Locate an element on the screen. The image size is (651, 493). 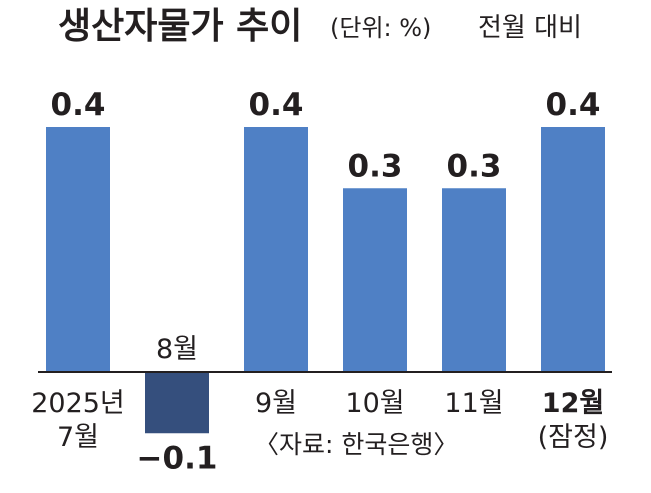
category-label-1-line2: 7월 is located at coordinates (78, 437).